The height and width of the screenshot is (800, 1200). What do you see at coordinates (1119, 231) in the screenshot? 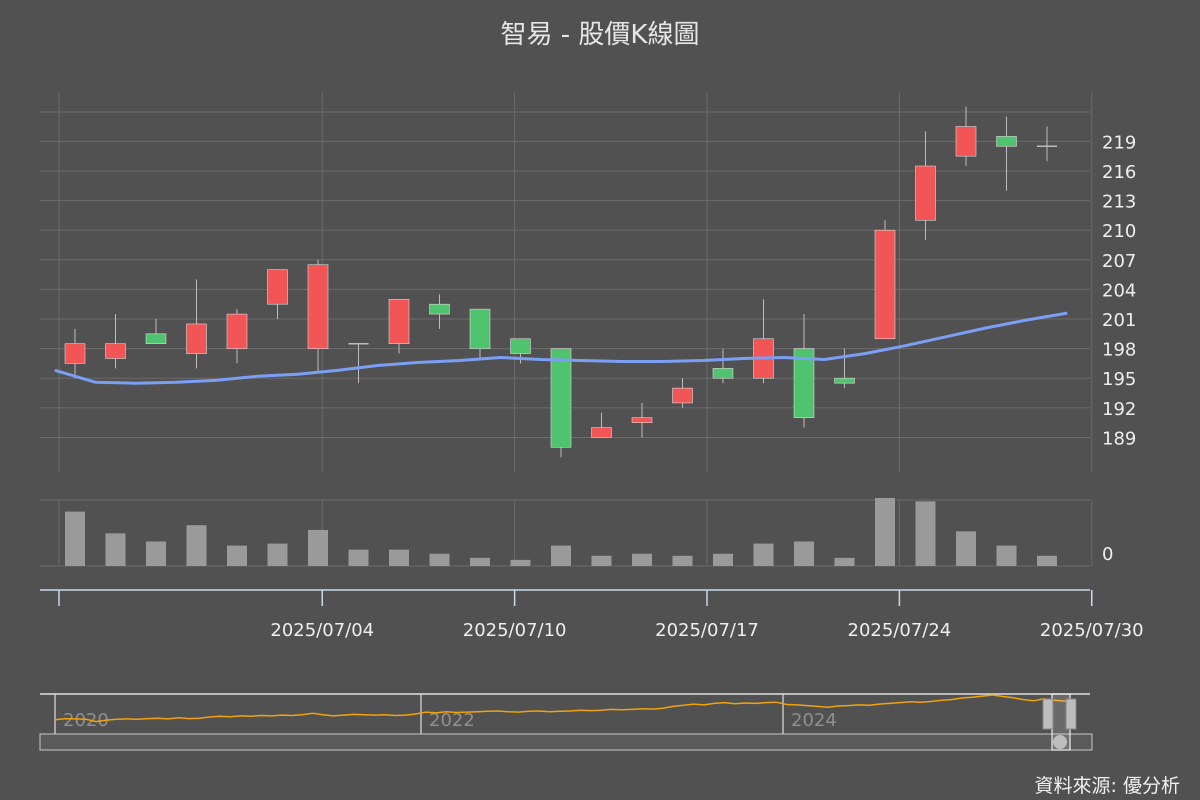
I see `price-tick-label: 210` at bounding box center [1119, 231].